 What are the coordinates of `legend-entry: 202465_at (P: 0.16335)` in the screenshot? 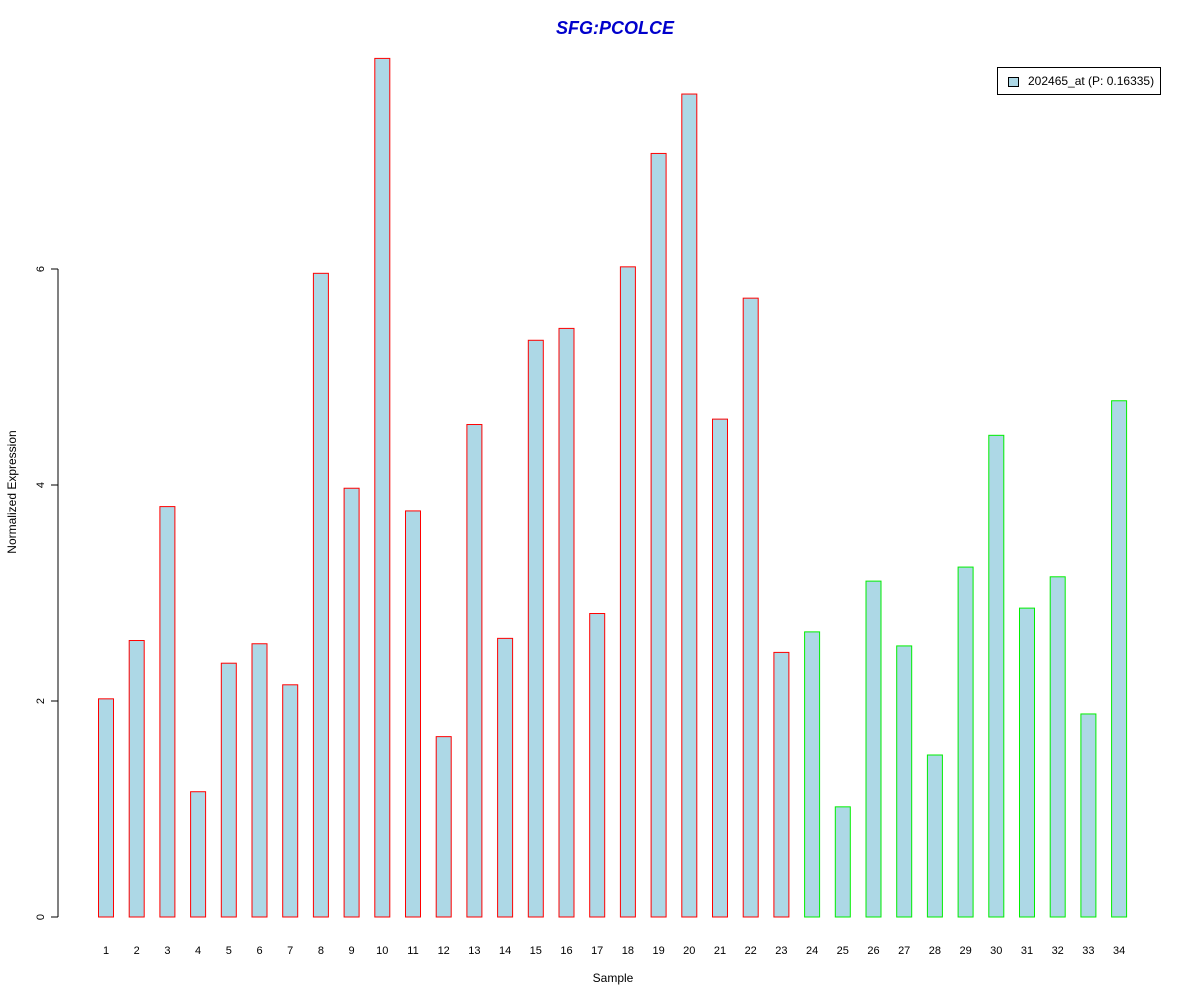 It's located at (1091, 81).